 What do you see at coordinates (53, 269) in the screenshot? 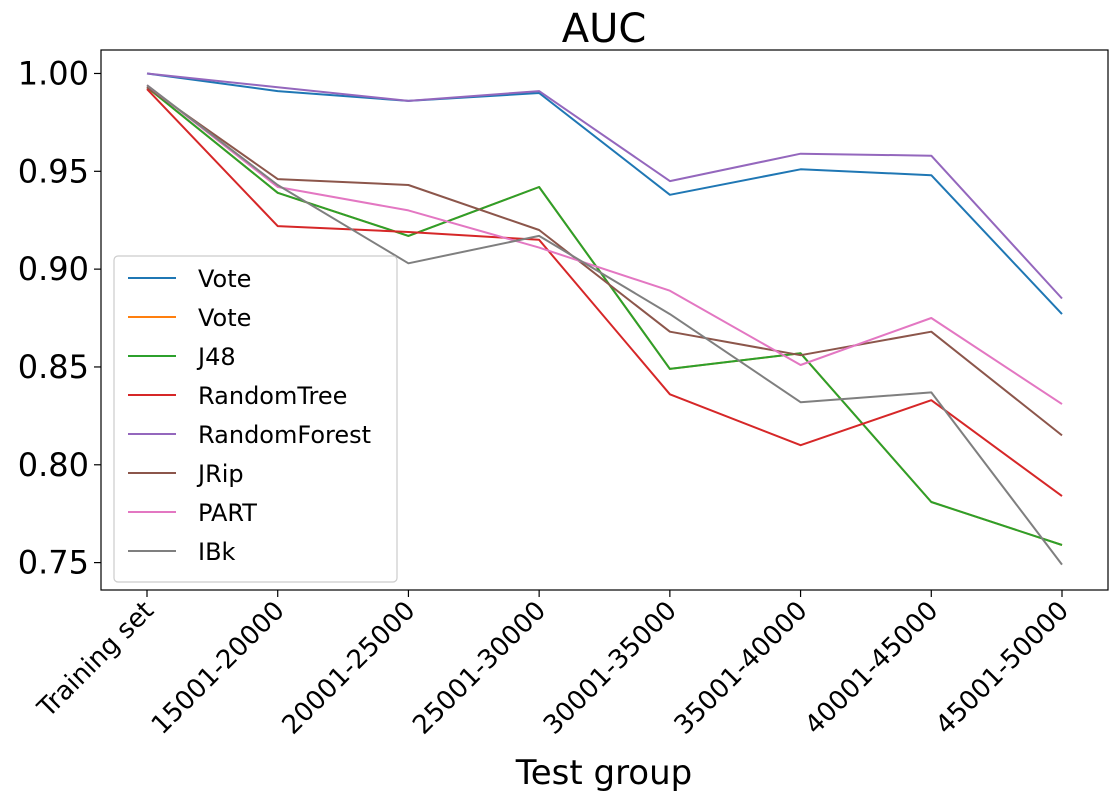
I see `y-tick-label: 0.90` at bounding box center [53, 269].